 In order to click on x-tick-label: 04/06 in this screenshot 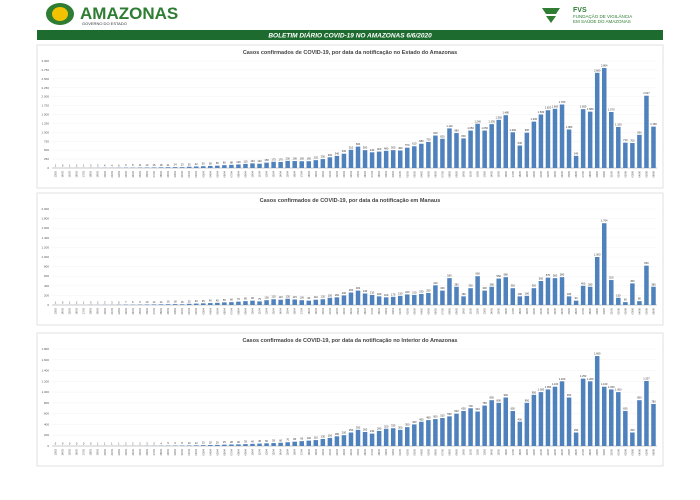, I will do `click(639, 173)`.